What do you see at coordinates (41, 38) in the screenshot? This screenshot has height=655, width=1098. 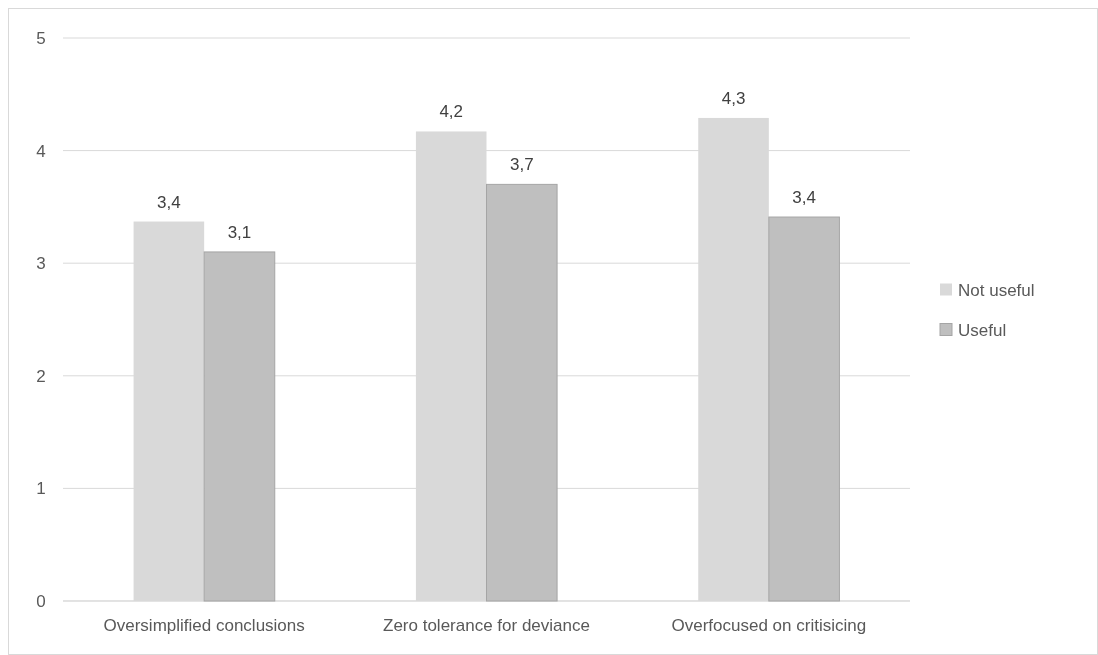 I see `y-tick-label: 5` at bounding box center [41, 38].